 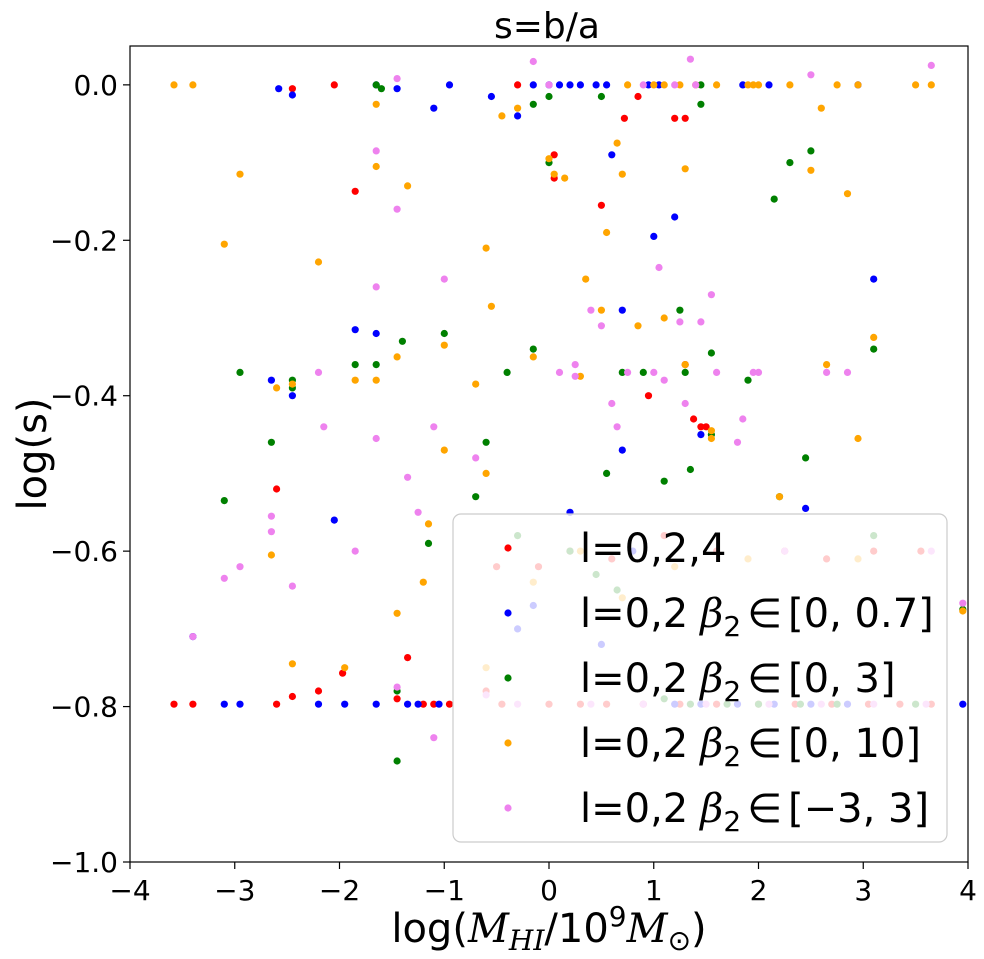 What do you see at coordinates (863, 890) in the screenshot?
I see `x-tick-label: 3` at bounding box center [863, 890].